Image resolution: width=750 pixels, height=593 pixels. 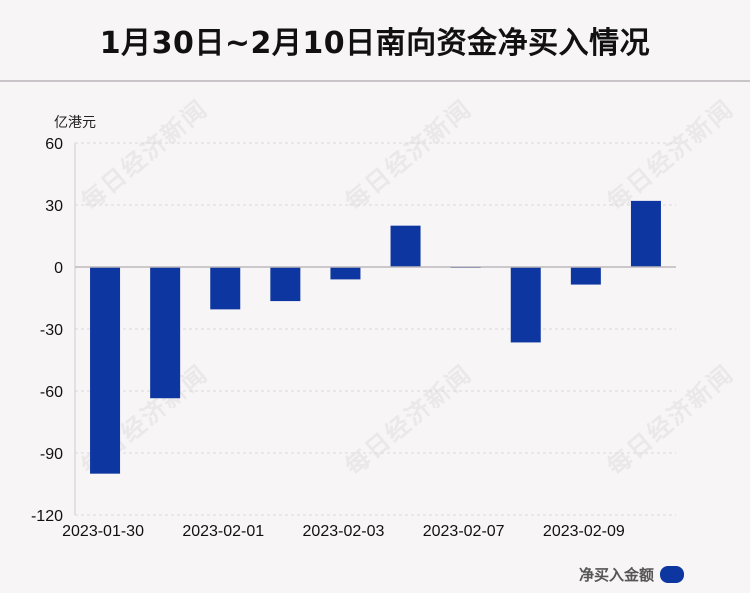 What do you see at coordinates (344, 531) in the screenshot?
I see `x-tick-label: 2023-02-03` at bounding box center [344, 531].